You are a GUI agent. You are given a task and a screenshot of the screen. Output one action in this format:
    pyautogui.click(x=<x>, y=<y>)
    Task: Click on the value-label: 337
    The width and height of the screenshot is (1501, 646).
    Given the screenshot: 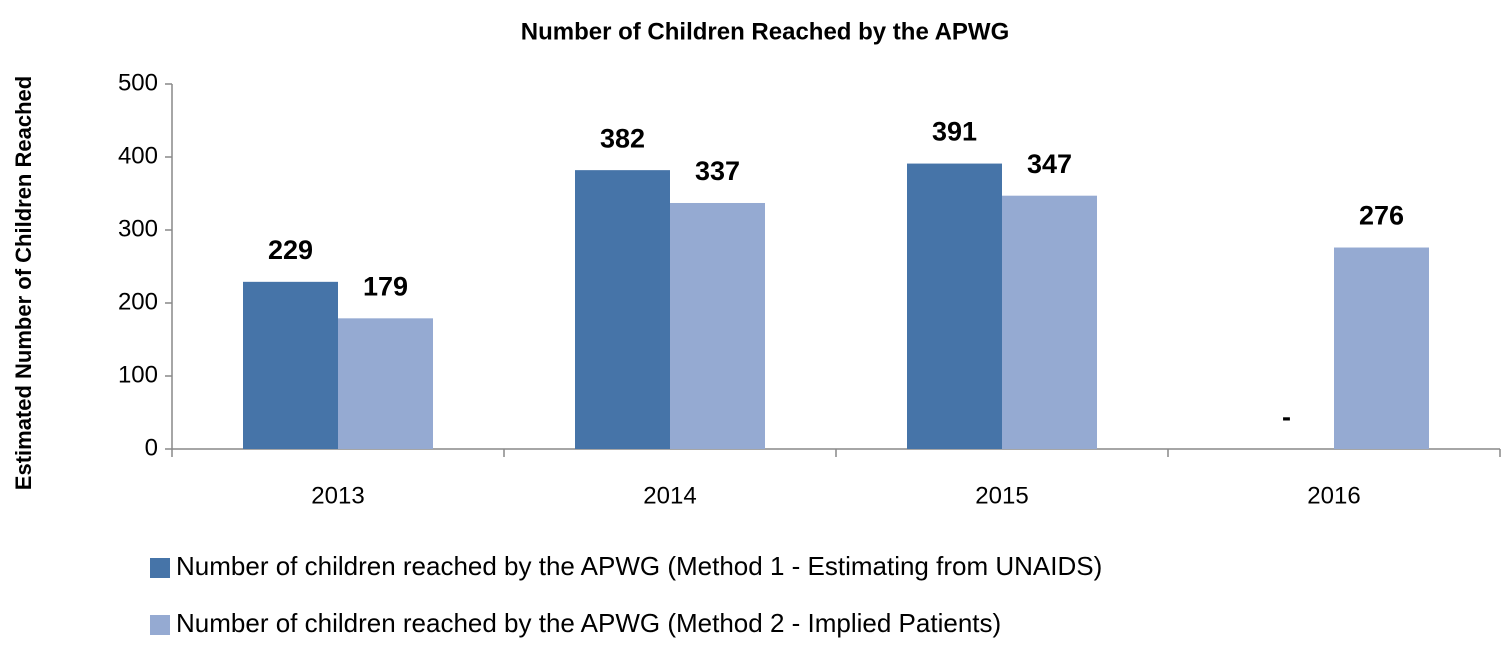 What is the action you would take?
    pyautogui.click(x=717, y=171)
    